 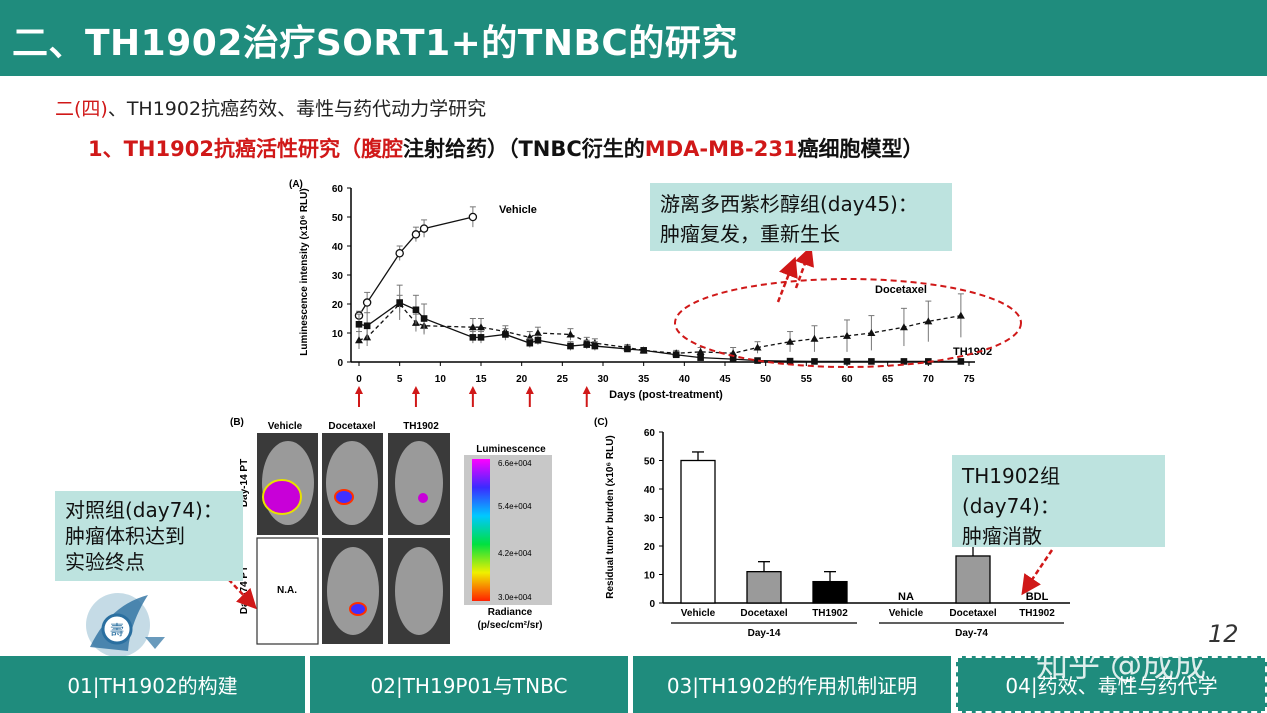 I want to click on group-label-day-74: Day-74, so click(x=971, y=633).